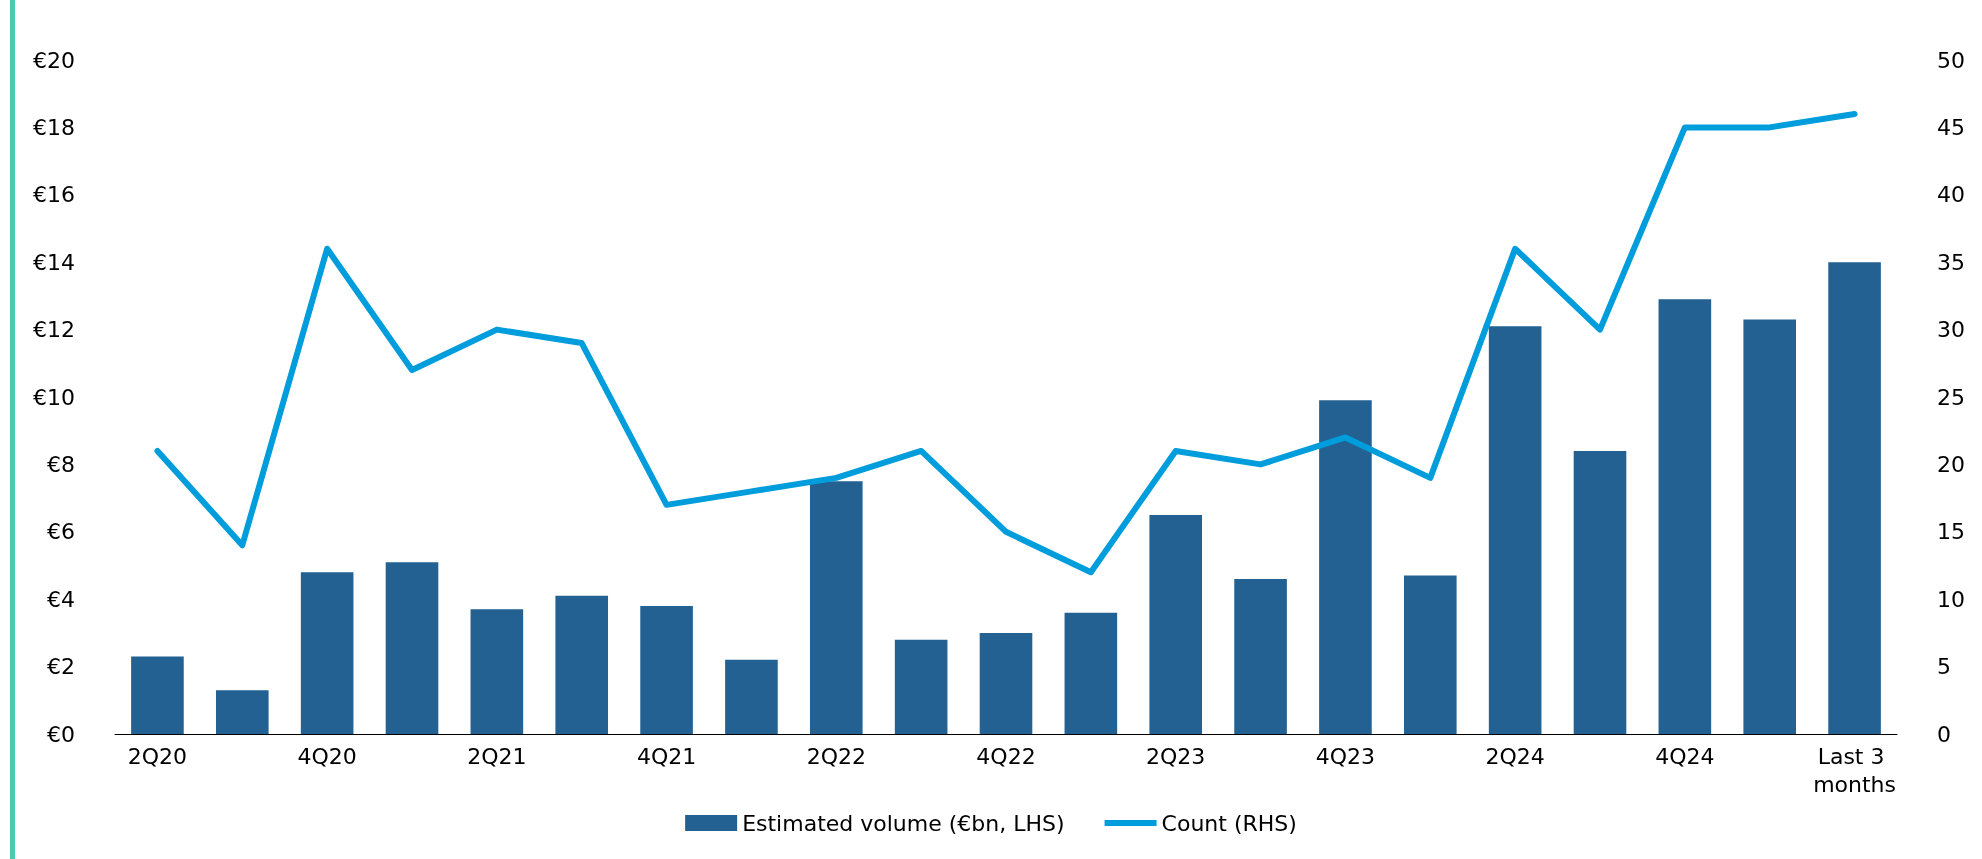 This screenshot has height=859, width=1982. Describe the element at coordinates (157, 756) in the screenshot. I see `x-tick-label: 2Q20` at that location.